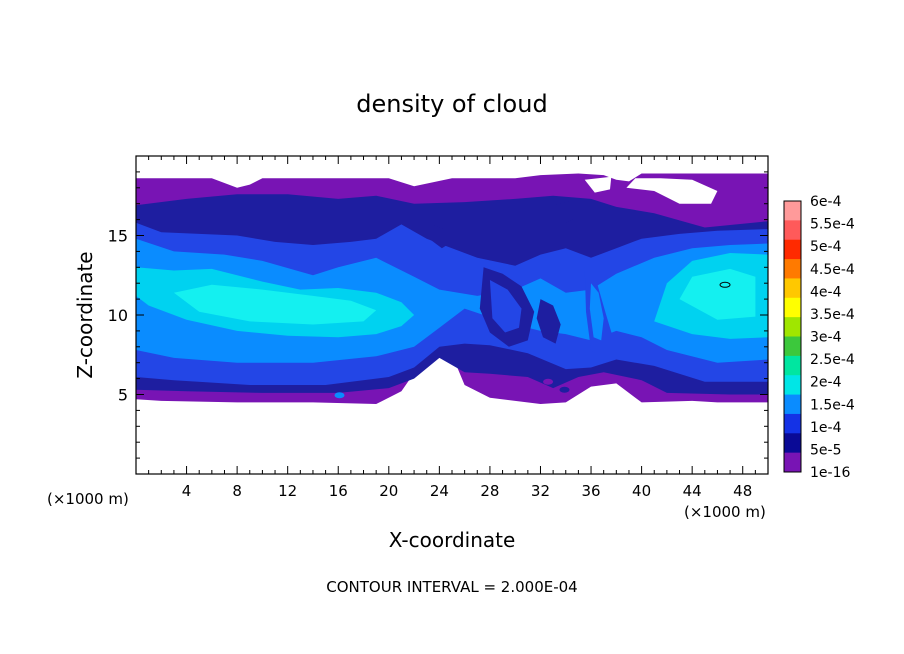 The width and height of the screenshot is (904, 654). What do you see at coordinates (590, 491) in the screenshot?
I see `x-tick-label: 36` at bounding box center [590, 491].